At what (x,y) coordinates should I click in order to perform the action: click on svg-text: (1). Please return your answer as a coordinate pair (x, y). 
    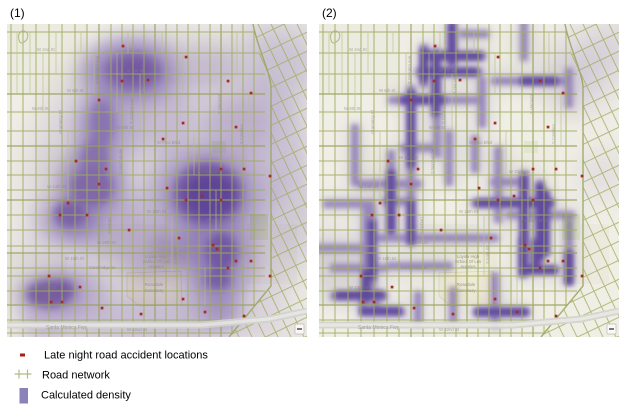
    Looking at the image, I should click on (17, 13).